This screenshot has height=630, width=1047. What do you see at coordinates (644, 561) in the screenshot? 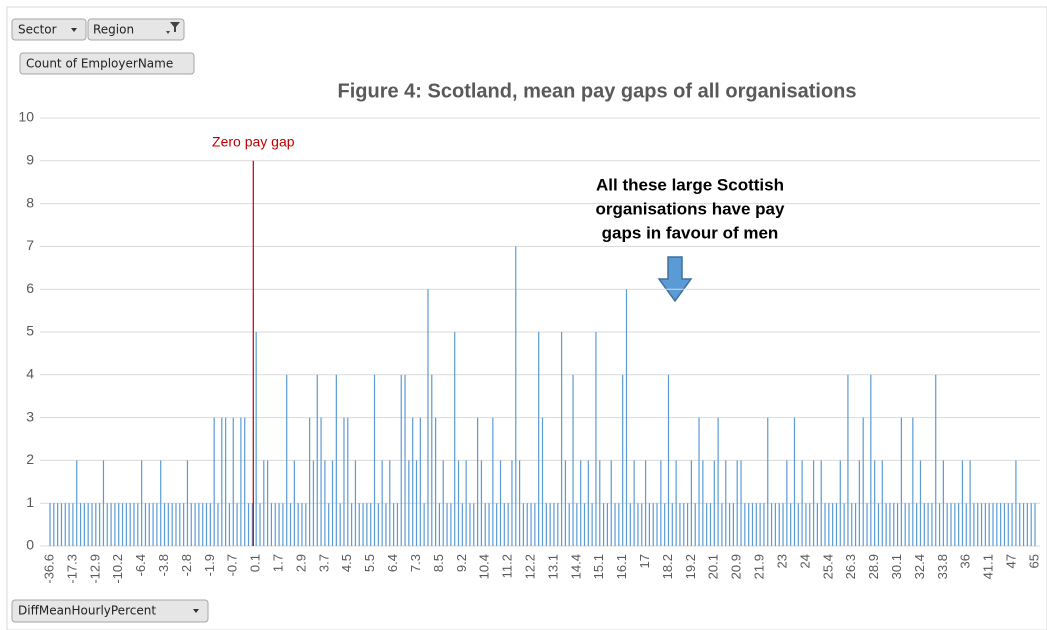
I see `x-tick-label: 17` at bounding box center [644, 561].